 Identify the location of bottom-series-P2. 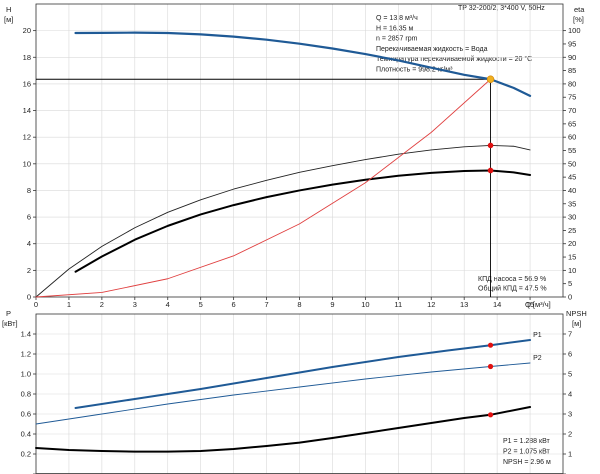
(283, 393).